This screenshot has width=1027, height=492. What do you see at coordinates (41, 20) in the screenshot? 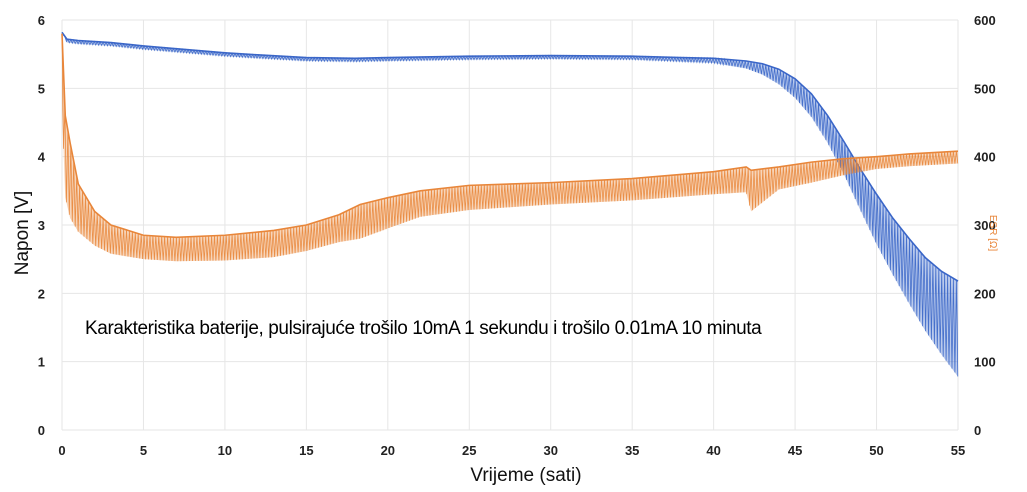
I see `y-tick-label: 6` at bounding box center [41, 20].